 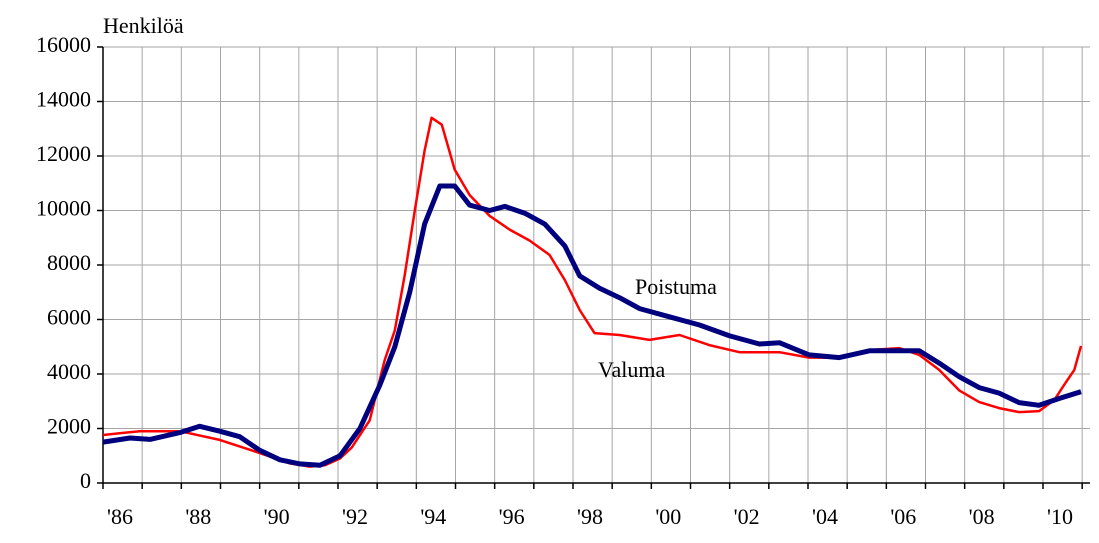 What do you see at coordinates (198, 516) in the screenshot?
I see `x-tick-label: '88` at bounding box center [198, 516].